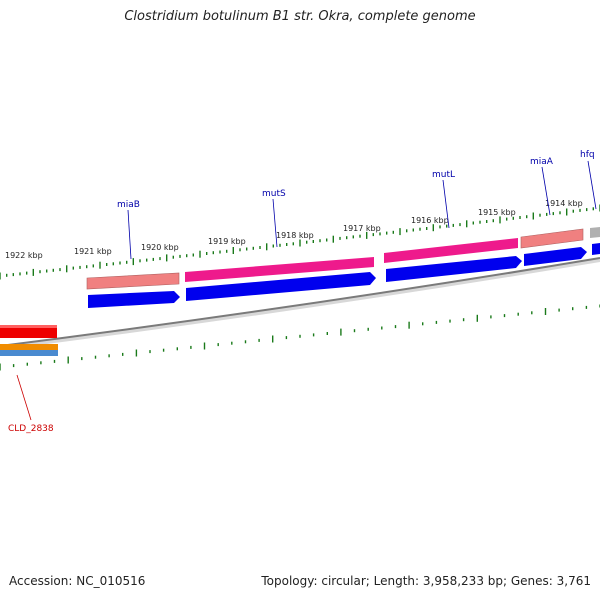 The width and height of the screenshot is (600, 600). I want to click on outer-tick-ruler, so click(300, 242).